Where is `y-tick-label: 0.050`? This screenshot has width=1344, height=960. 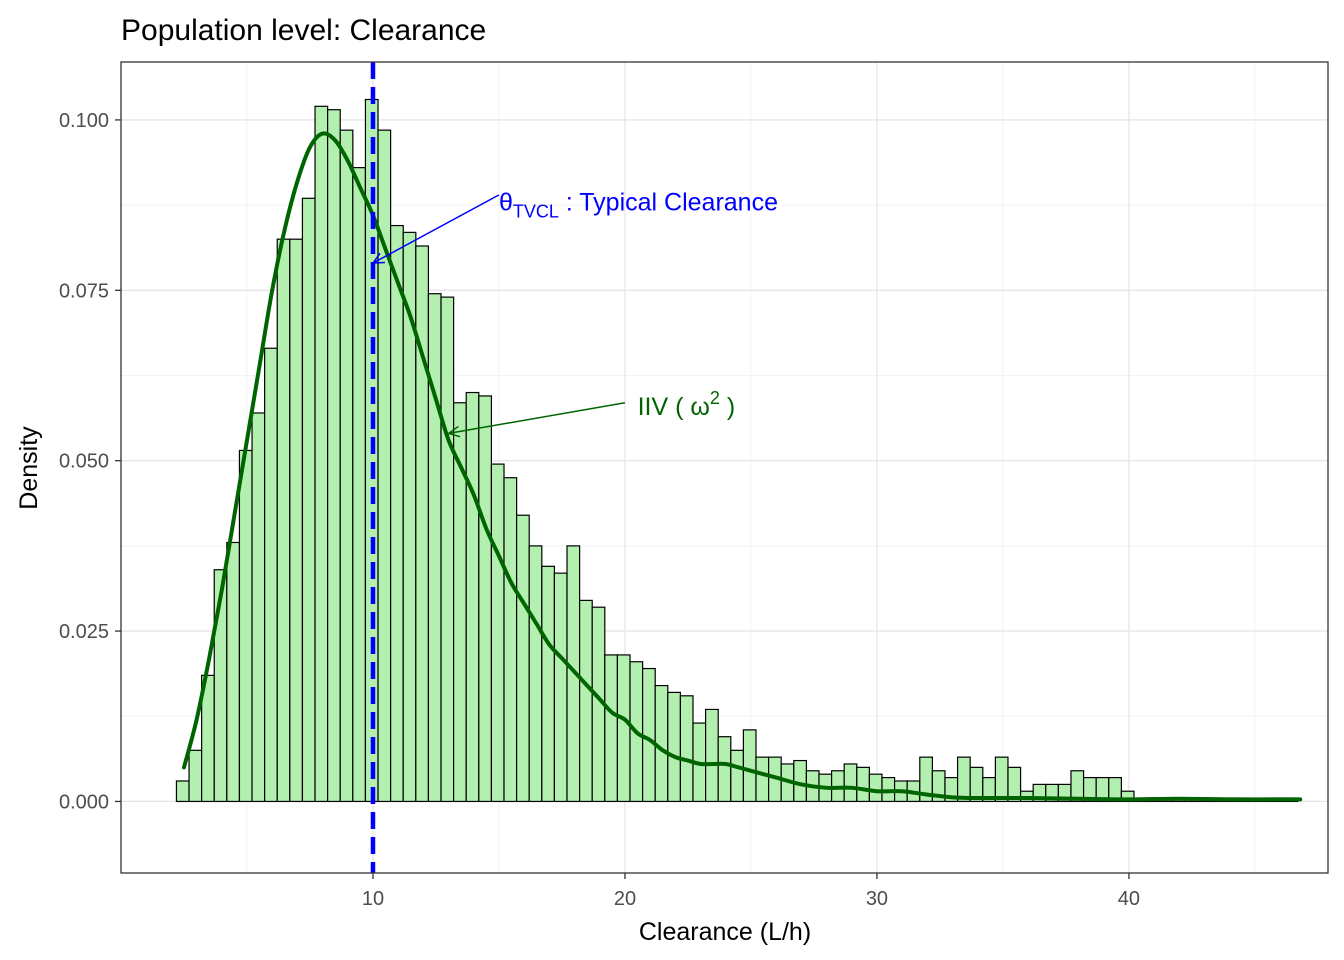 y-tick-label: 0.050 is located at coordinates (84, 462).